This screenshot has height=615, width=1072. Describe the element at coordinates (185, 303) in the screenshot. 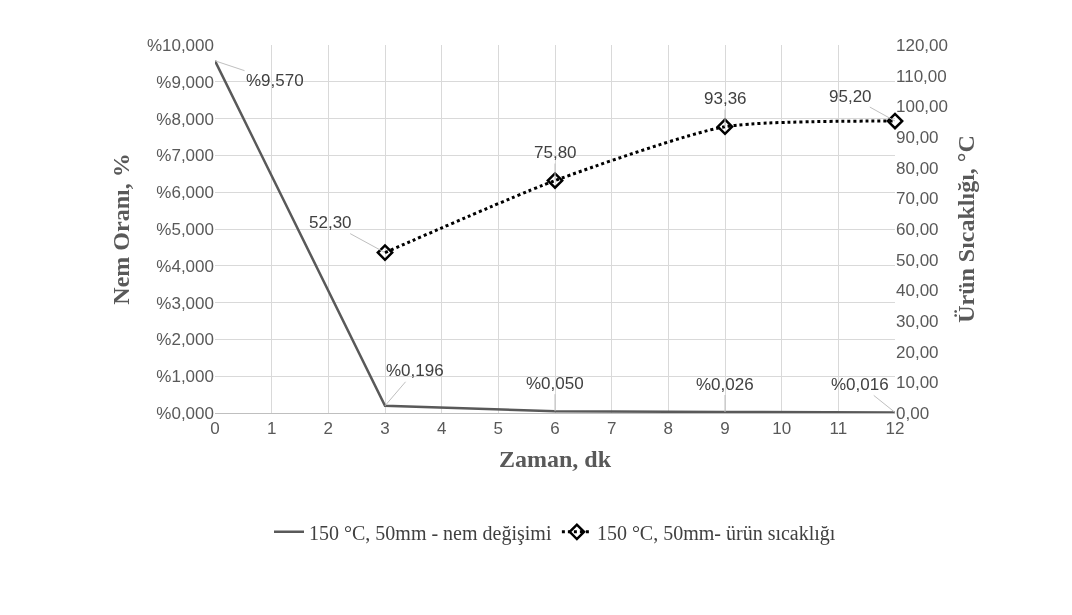

I see `y-tick-label: %3,000` at that location.